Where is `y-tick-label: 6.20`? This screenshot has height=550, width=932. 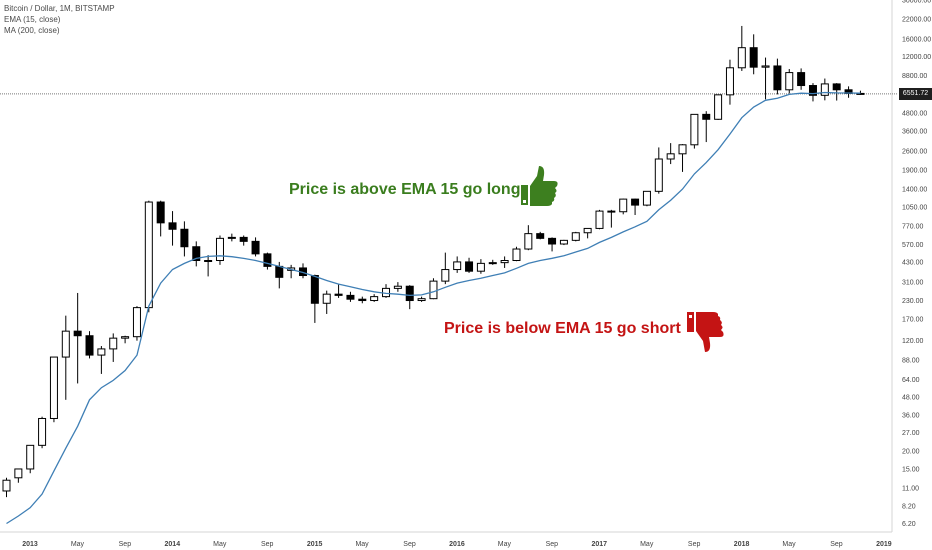 y-tick-label: 6.20 is located at coordinates (909, 524).